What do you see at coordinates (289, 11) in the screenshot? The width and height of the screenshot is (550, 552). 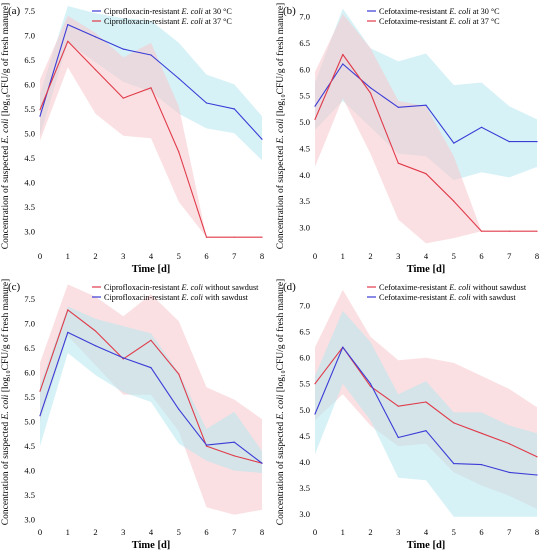 I see `panel-label: (b)` at bounding box center [289, 11].